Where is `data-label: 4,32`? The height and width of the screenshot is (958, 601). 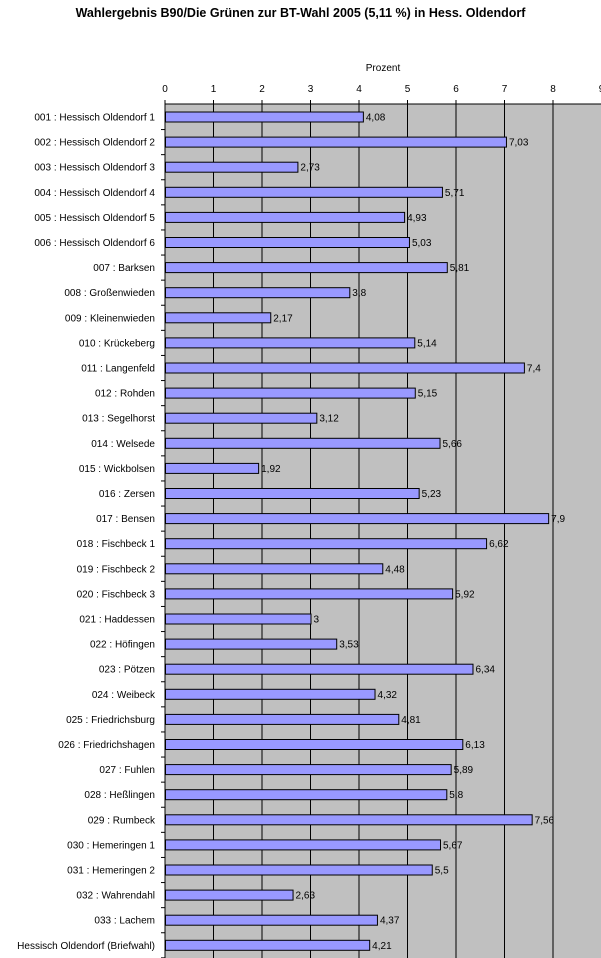 data-label: 4,32 is located at coordinates (388, 695).